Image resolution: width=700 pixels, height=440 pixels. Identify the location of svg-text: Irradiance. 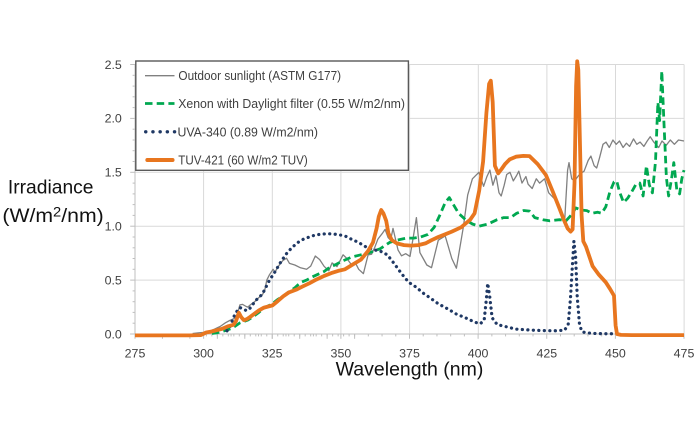
(51, 187).